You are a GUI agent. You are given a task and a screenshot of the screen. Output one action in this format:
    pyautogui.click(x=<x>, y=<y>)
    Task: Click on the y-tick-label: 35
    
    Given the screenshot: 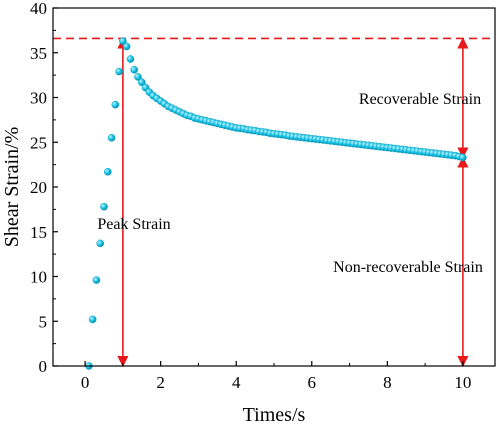 What is the action you would take?
    pyautogui.click(x=38, y=53)
    